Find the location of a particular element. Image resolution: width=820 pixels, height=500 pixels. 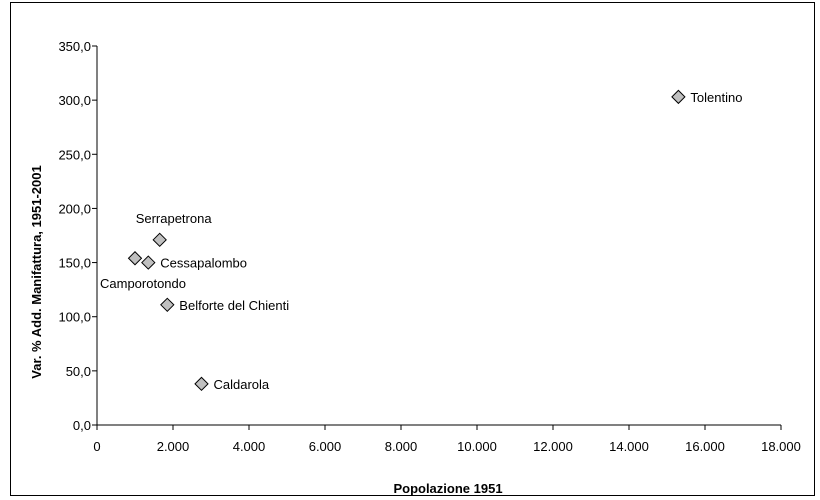

y-ticks: 0,0 50,0 100,0 150,0 200,0 250,0 300,0 350,0 is located at coordinates (77, 236).